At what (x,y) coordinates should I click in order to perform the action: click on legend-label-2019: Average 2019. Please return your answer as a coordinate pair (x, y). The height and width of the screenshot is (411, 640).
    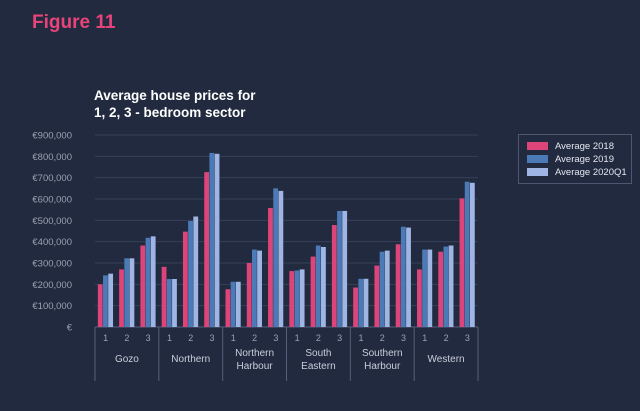
    Looking at the image, I should click on (584, 159).